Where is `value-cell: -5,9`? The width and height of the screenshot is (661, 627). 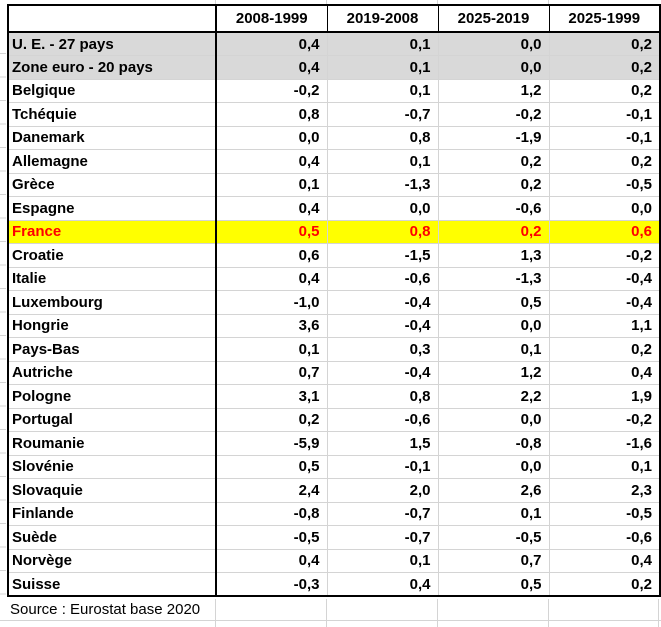
value-cell: -5,9 is located at coordinates (272, 443).